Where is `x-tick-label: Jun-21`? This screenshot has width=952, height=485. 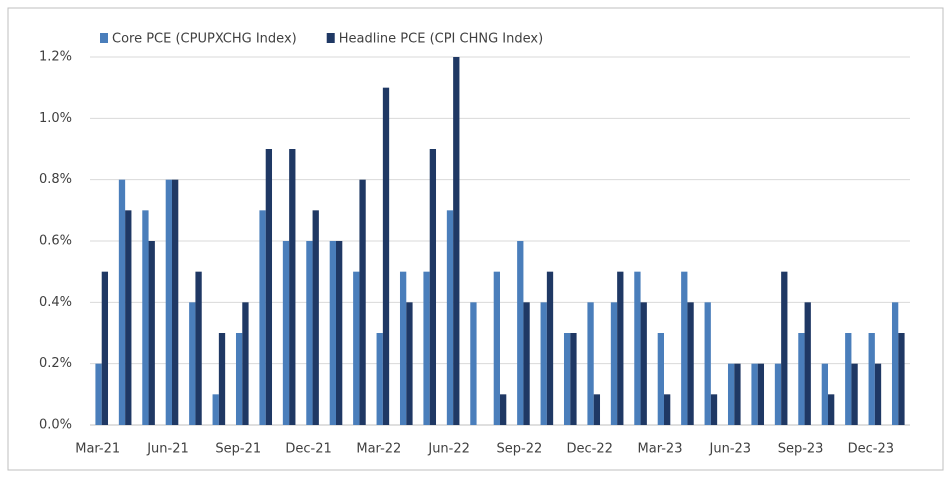
x-tick-label: Jun-21 is located at coordinates (167, 449).